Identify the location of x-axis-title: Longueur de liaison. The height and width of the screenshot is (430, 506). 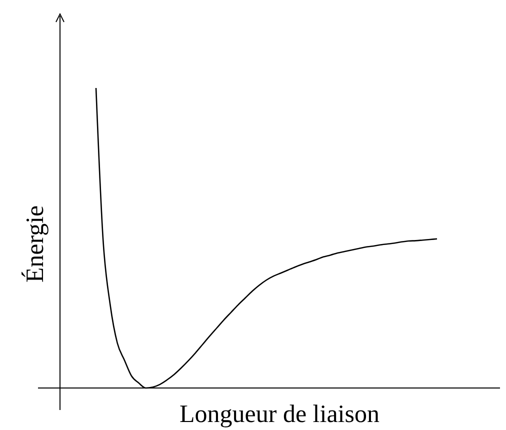
(280, 414).